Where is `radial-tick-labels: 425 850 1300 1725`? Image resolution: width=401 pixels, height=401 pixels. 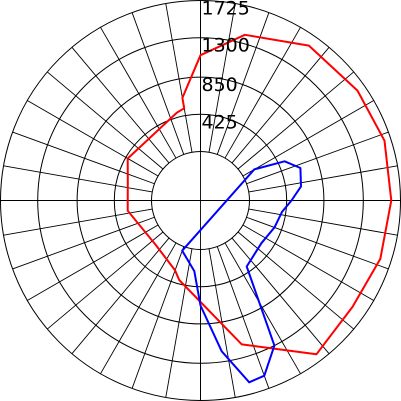
radial-tick-labels: 425 850 1300 1725 is located at coordinates (226, 66).